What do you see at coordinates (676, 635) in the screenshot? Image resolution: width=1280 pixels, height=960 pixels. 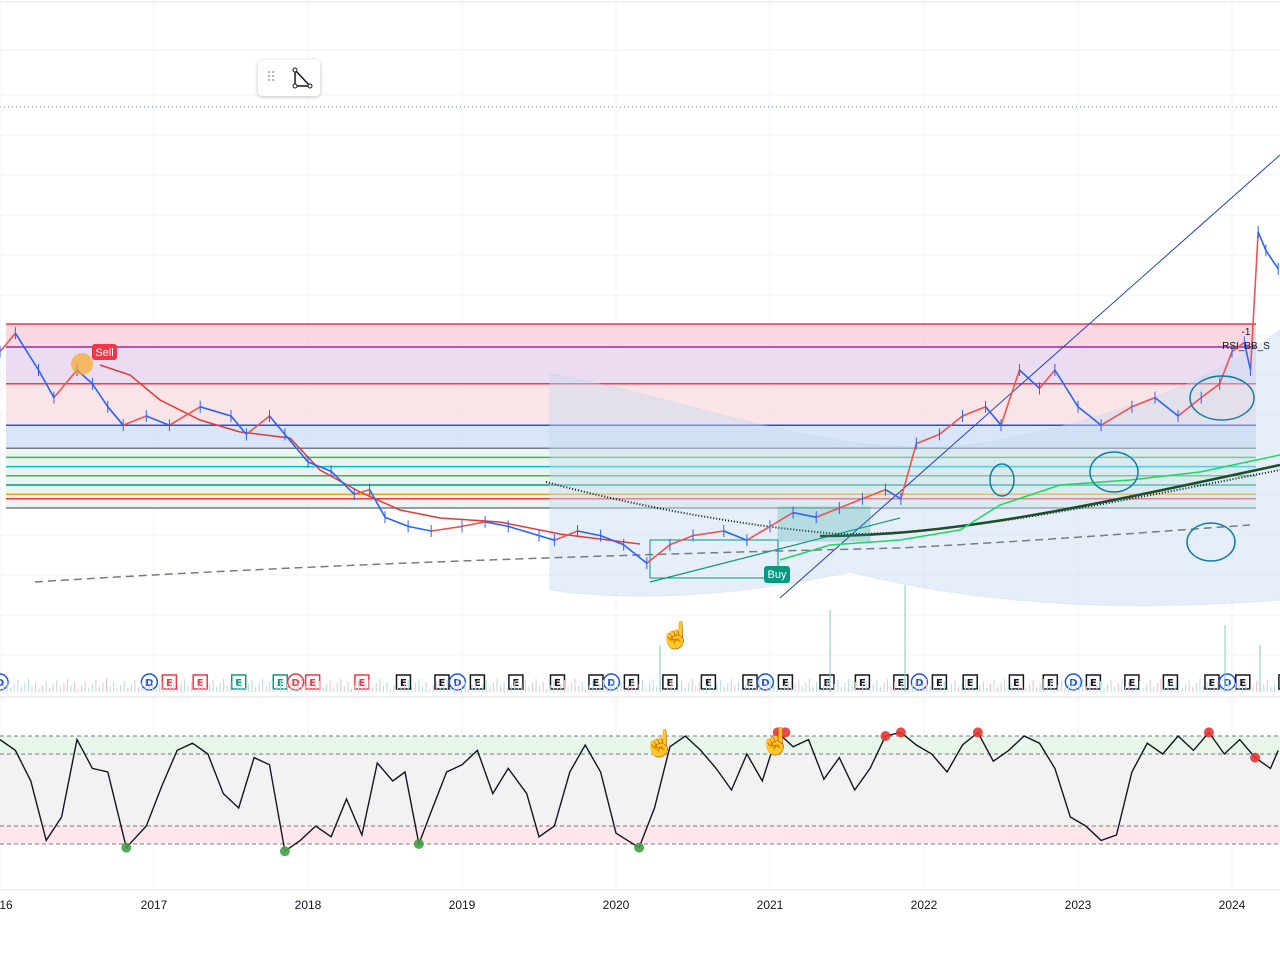 I see `pointing-hand-icon: ☝` at bounding box center [676, 635].